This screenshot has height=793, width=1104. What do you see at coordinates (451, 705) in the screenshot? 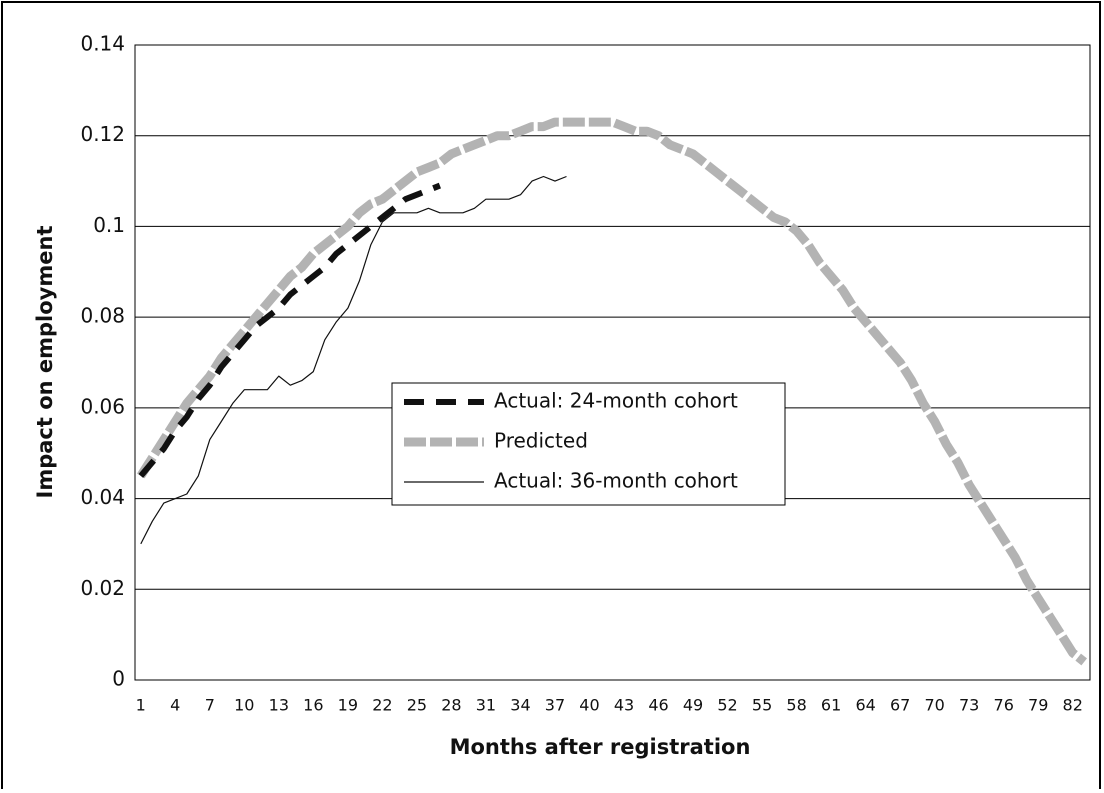
I see `x-tick-label: 28` at bounding box center [451, 705].